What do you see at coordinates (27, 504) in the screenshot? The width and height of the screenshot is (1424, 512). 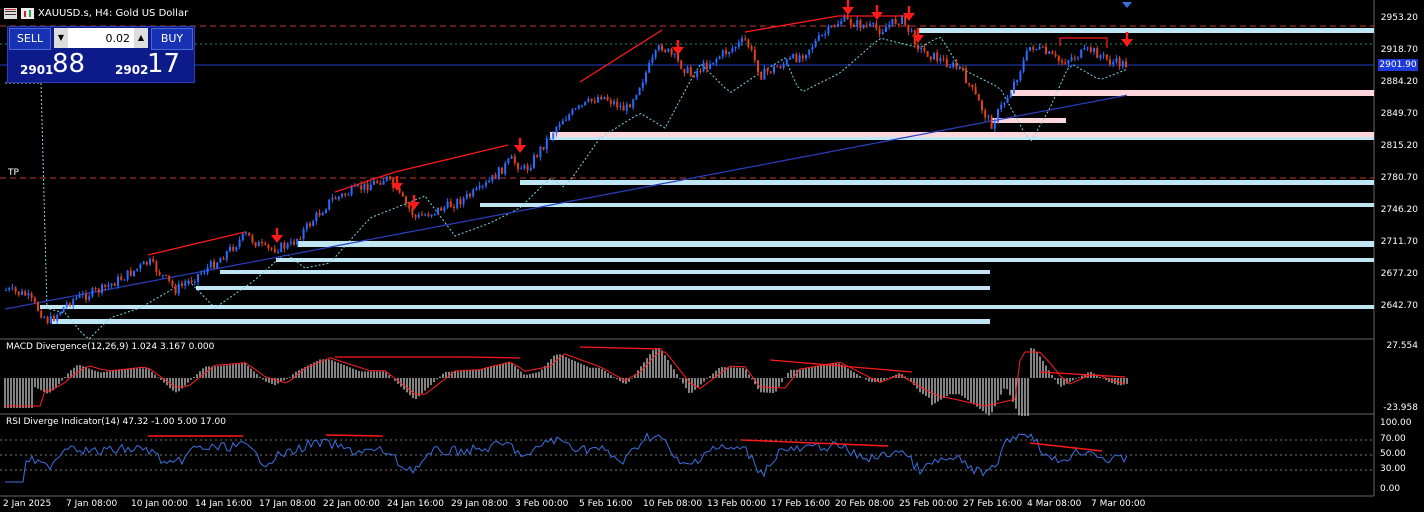 I see `time-axis-label: 2 Jan 2025` at bounding box center [27, 504].